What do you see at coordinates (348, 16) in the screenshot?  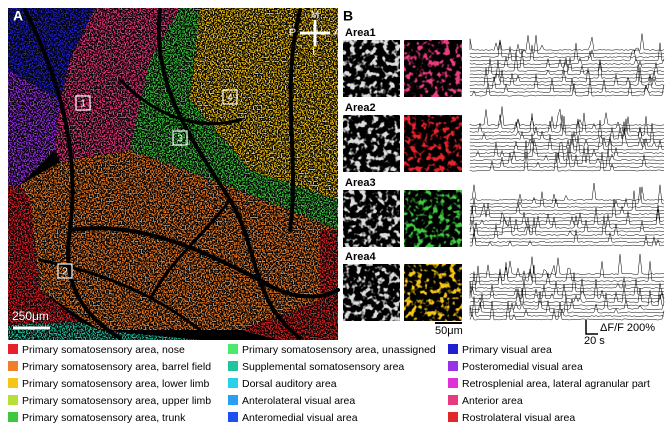 I see `panel-label: B` at bounding box center [348, 16].